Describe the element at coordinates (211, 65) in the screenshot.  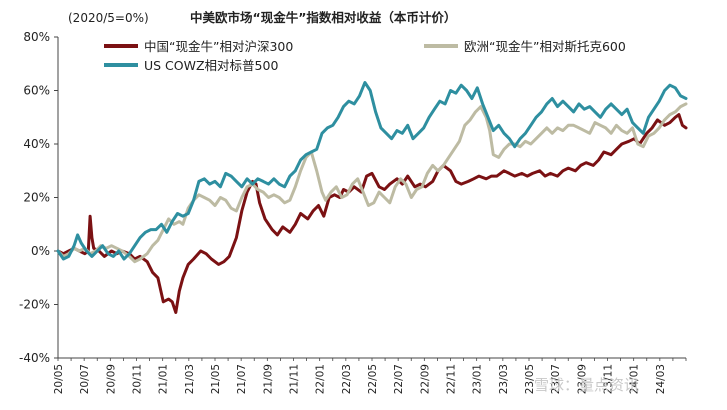
I see `legend-label-us: US COWZ相对标普500` at that location.